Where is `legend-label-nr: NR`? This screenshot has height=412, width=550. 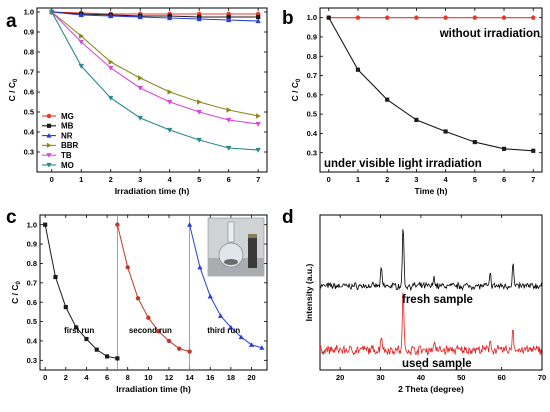
legend-label-nr: NR is located at coordinates (67, 135).